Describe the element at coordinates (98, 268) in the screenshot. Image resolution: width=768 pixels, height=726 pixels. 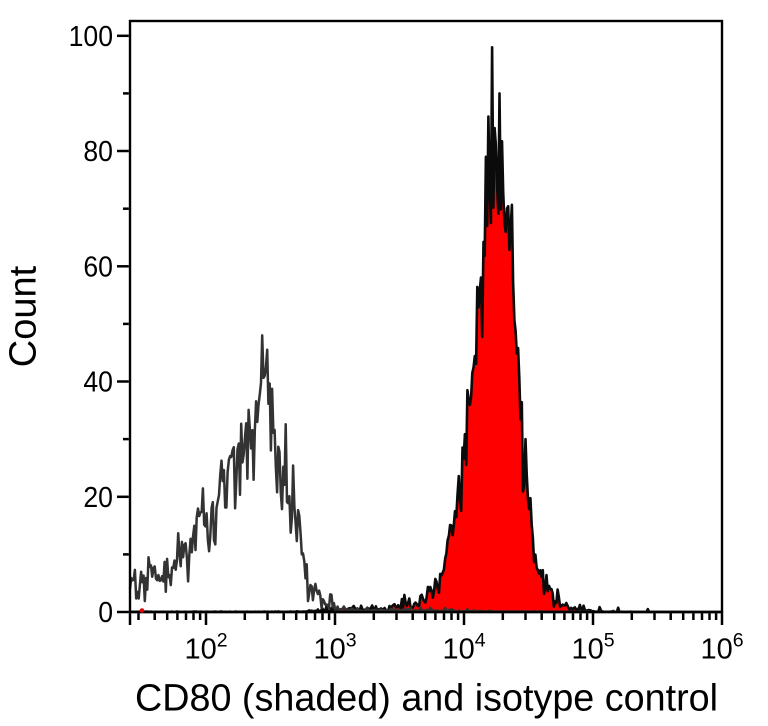
I see `svg-text: 60` at that location.